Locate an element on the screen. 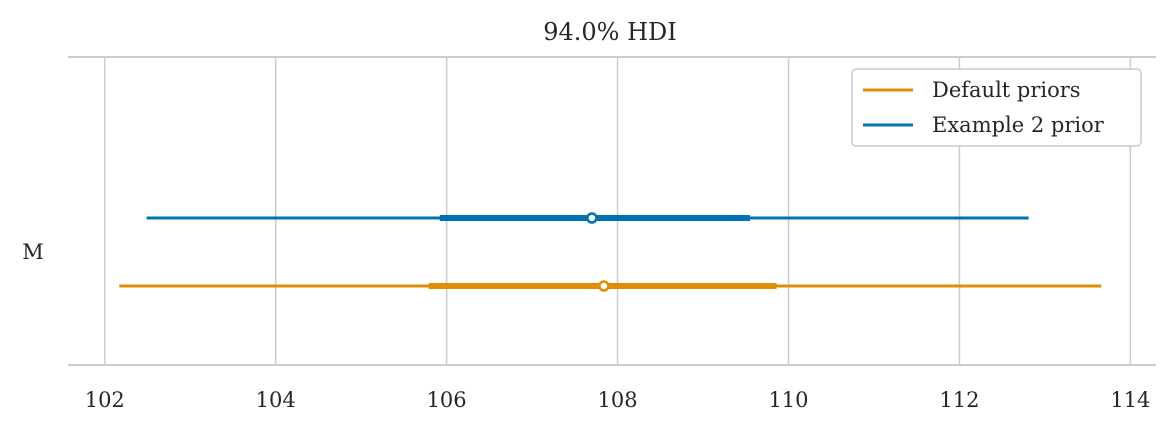 The height and width of the screenshot is (431, 1175). row-label-M: M is located at coordinates (33, 252).